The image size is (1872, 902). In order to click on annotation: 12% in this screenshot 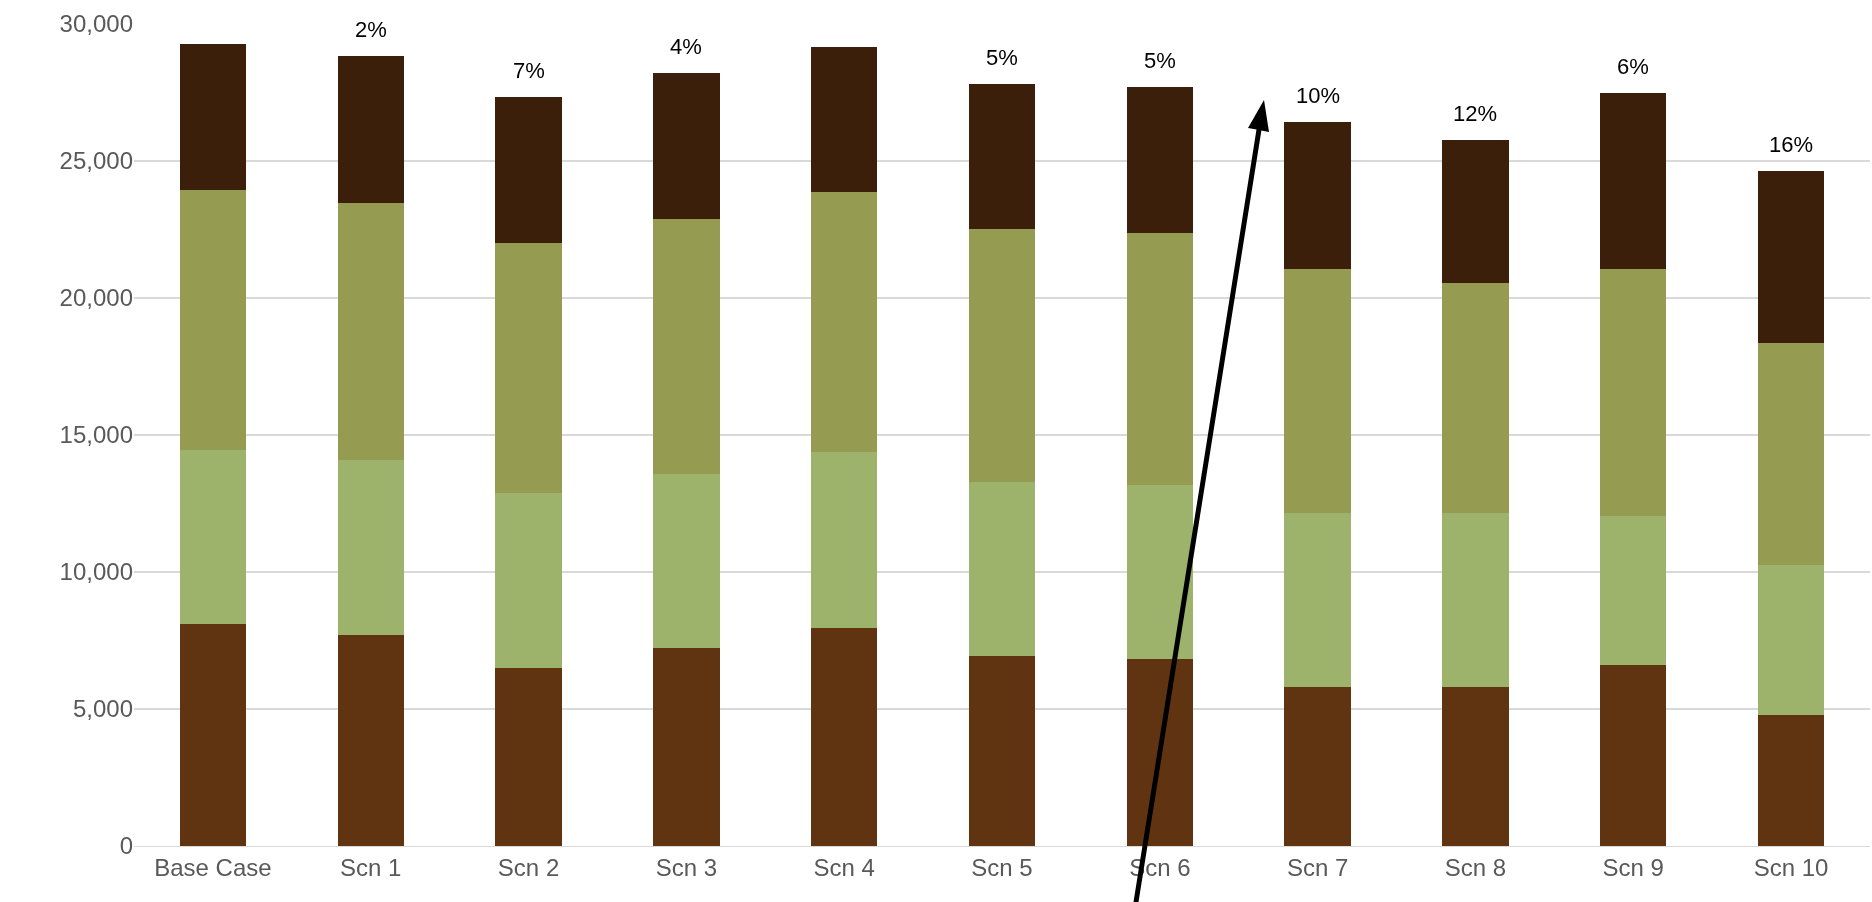, I will do `click(1475, 113)`.